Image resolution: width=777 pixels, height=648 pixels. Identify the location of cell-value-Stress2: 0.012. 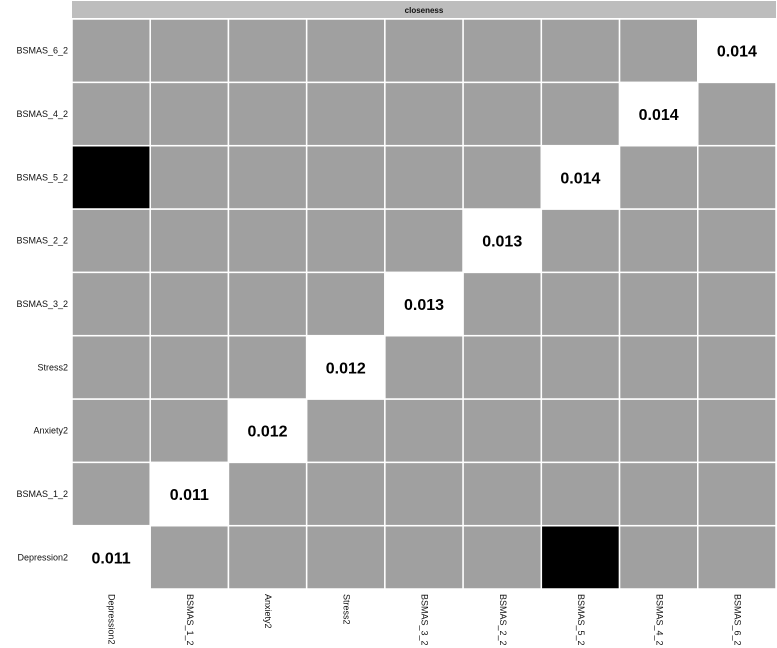
(346, 368).